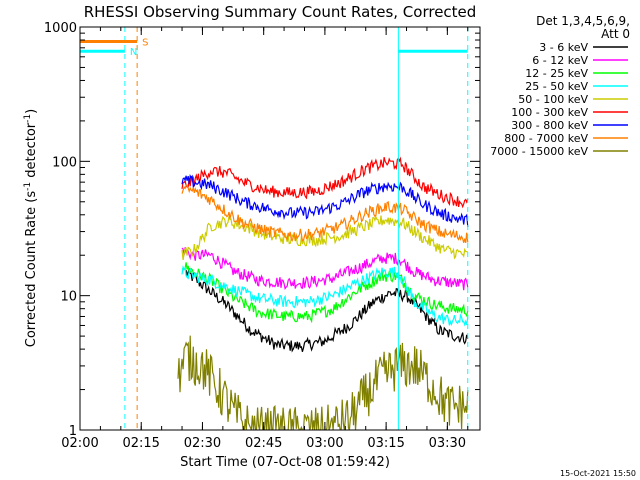 Image resolution: width=640 pixels, height=480 pixels. I want to click on flag-label-S: S, so click(145, 42).